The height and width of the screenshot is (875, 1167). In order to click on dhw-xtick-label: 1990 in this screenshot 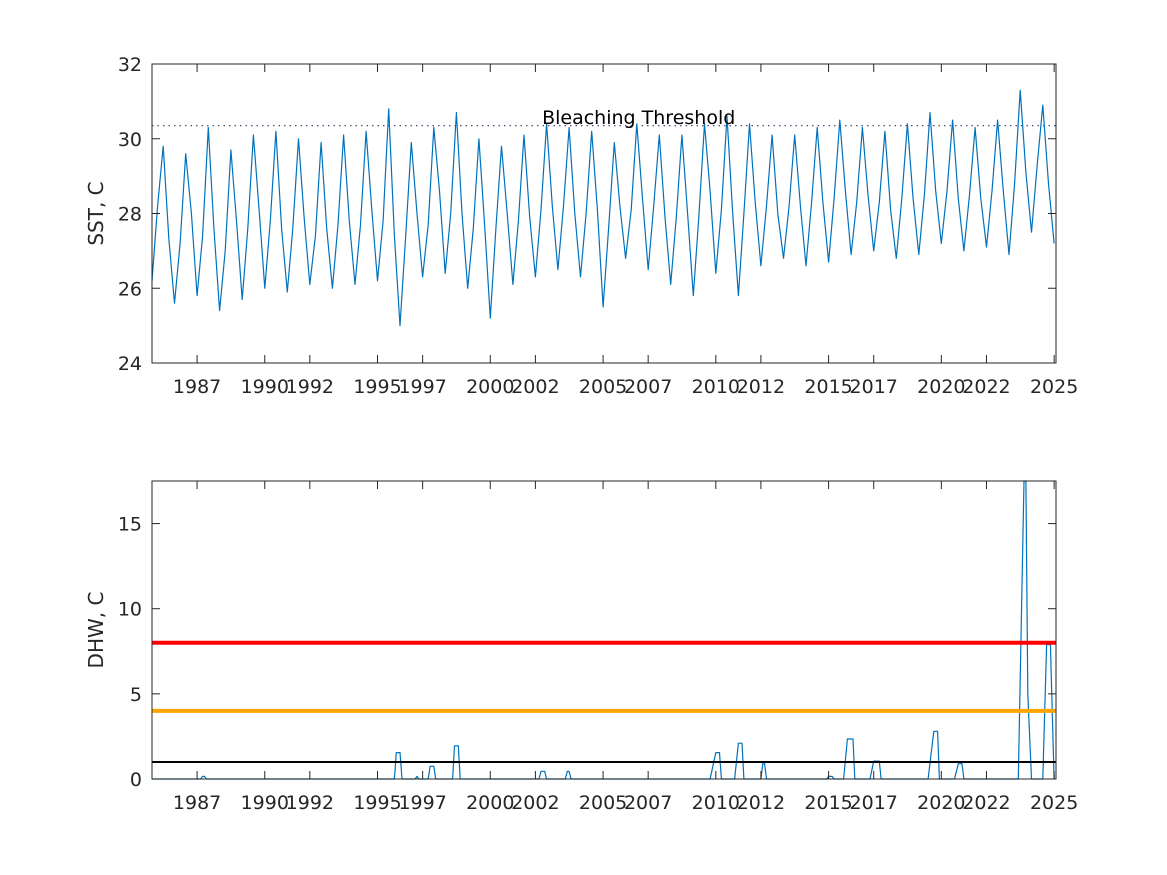, I will do `click(265, 803)`.